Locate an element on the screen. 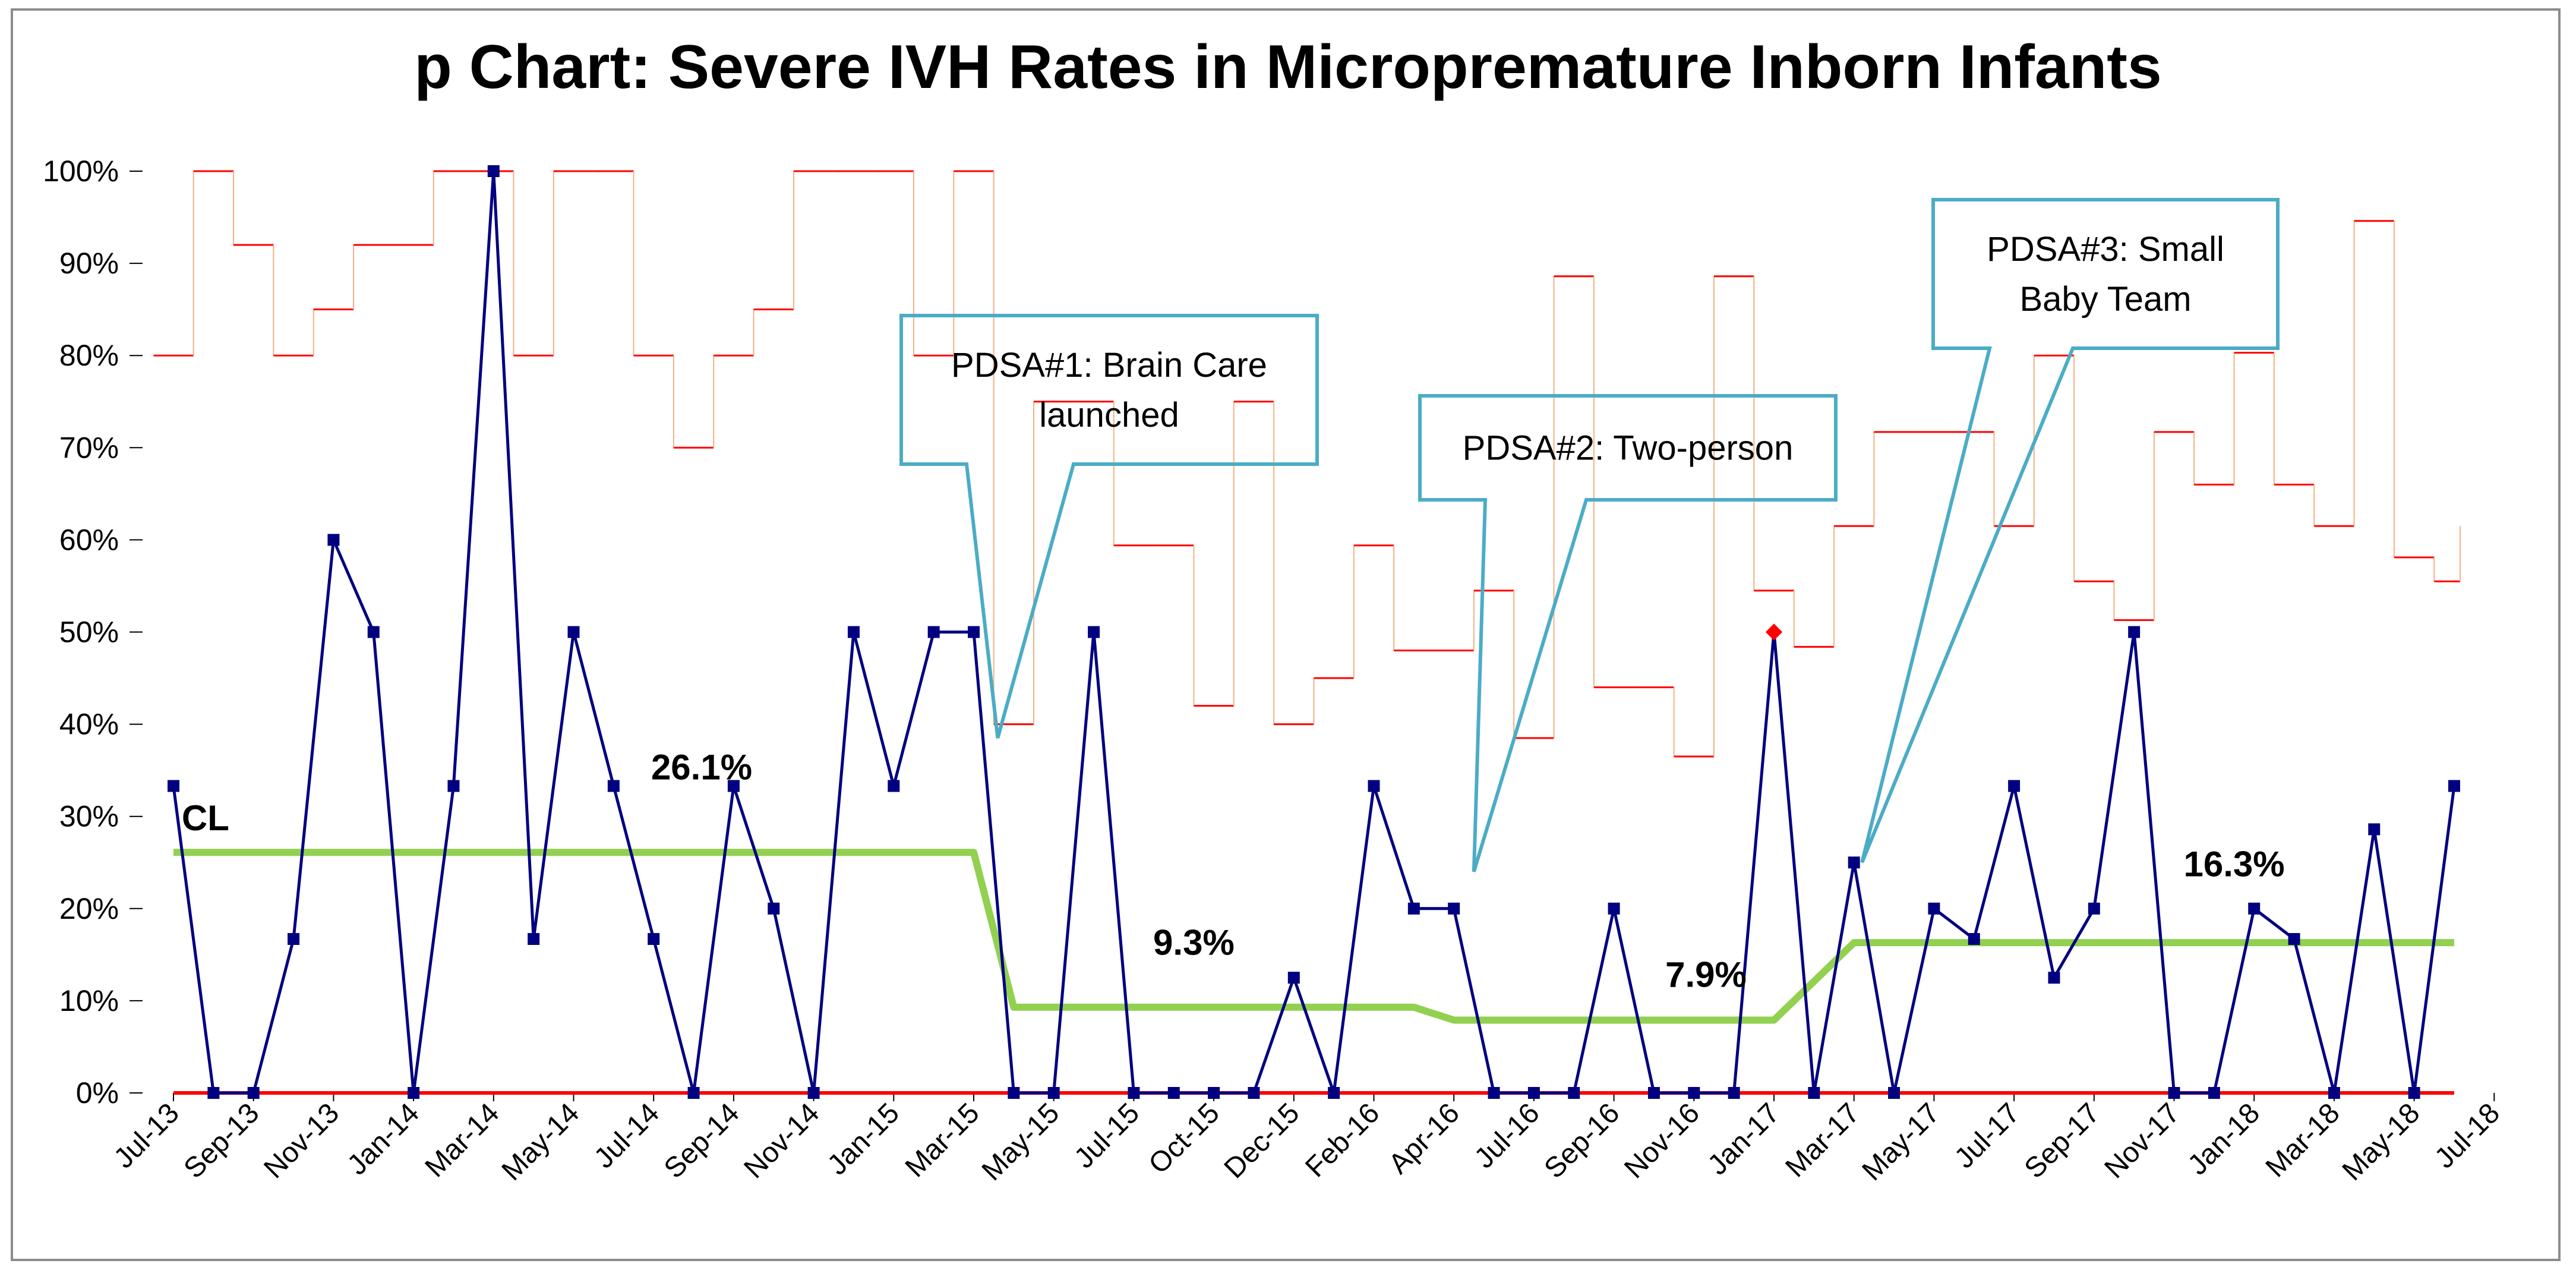 This screenshot has width=2576, height=1273. x-tick-label: Jan-17 is located at coordinates (1744, 1139).